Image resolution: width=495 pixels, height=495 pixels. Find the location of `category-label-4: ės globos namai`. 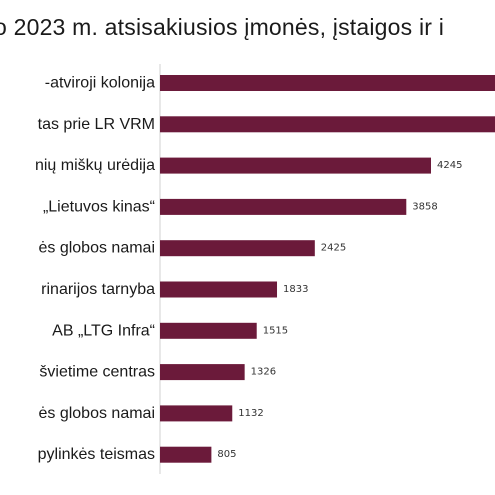

category-label-4: ės globos namai is located at coordinates (96, 248).